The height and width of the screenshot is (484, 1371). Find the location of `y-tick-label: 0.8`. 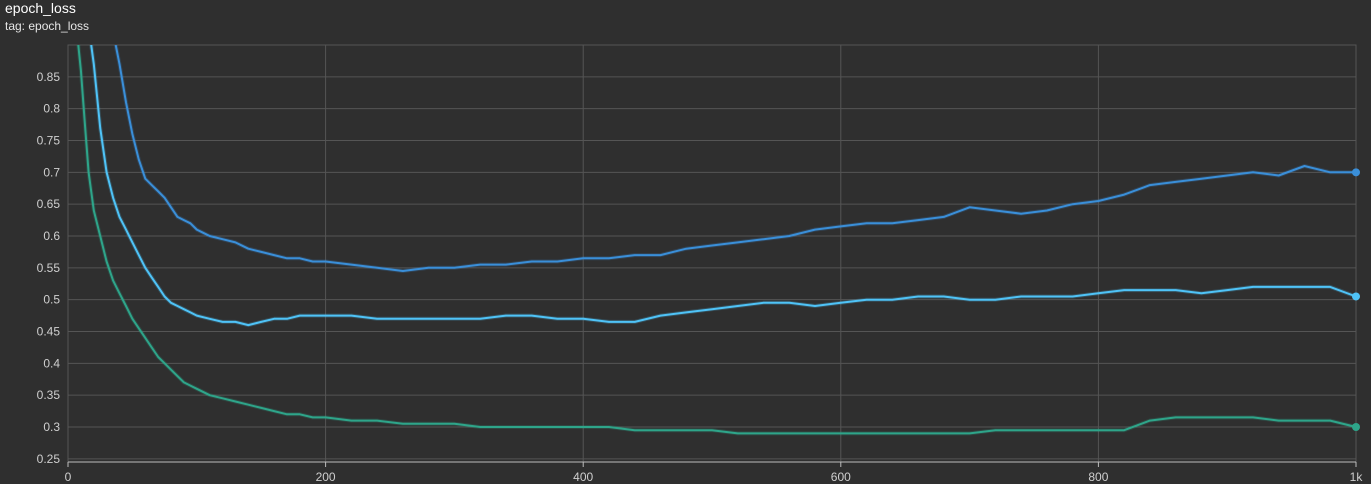

y-tick-label: 0.8 is located at coordinates (51, 109).